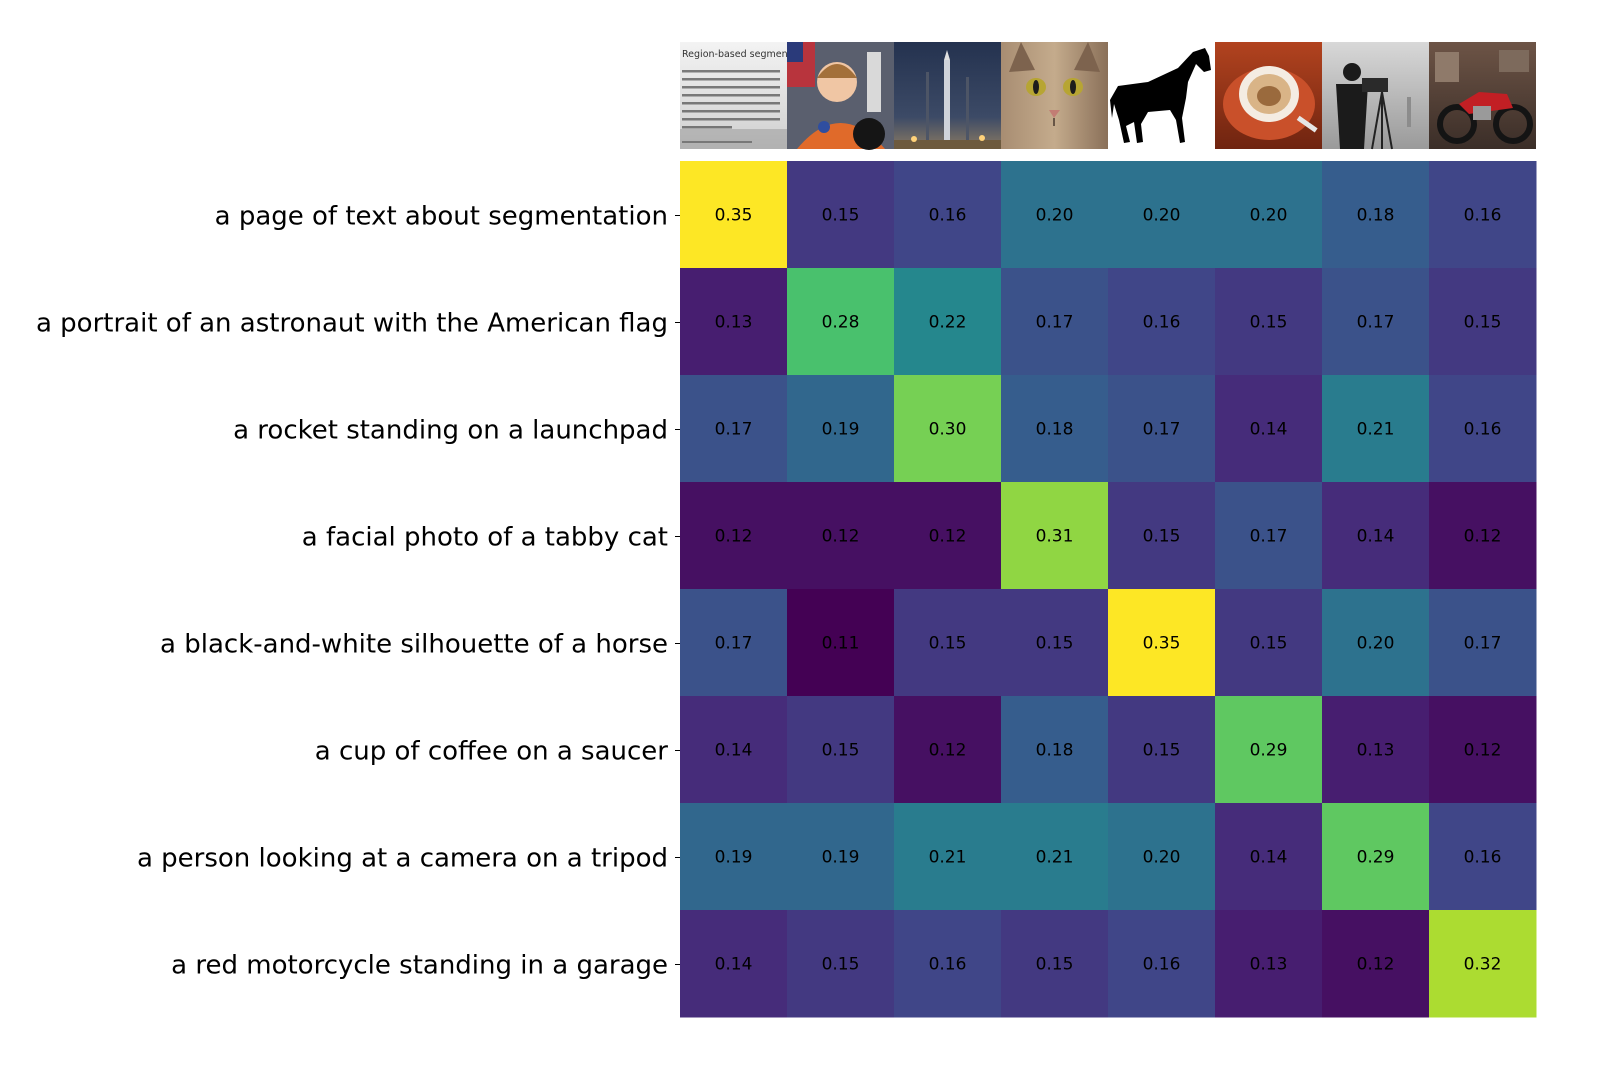  What do you see at coordinates (947, 95) in the screenshot?
I see `rocket-image` at bounding box center [947, 95].